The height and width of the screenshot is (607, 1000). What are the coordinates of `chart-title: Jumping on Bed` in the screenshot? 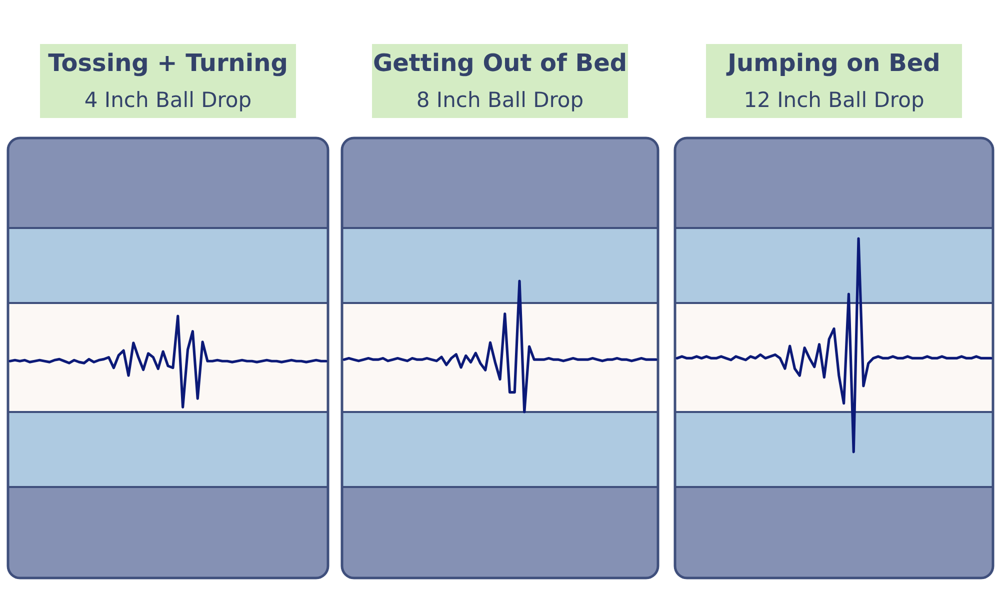 It's located at (833, 63).